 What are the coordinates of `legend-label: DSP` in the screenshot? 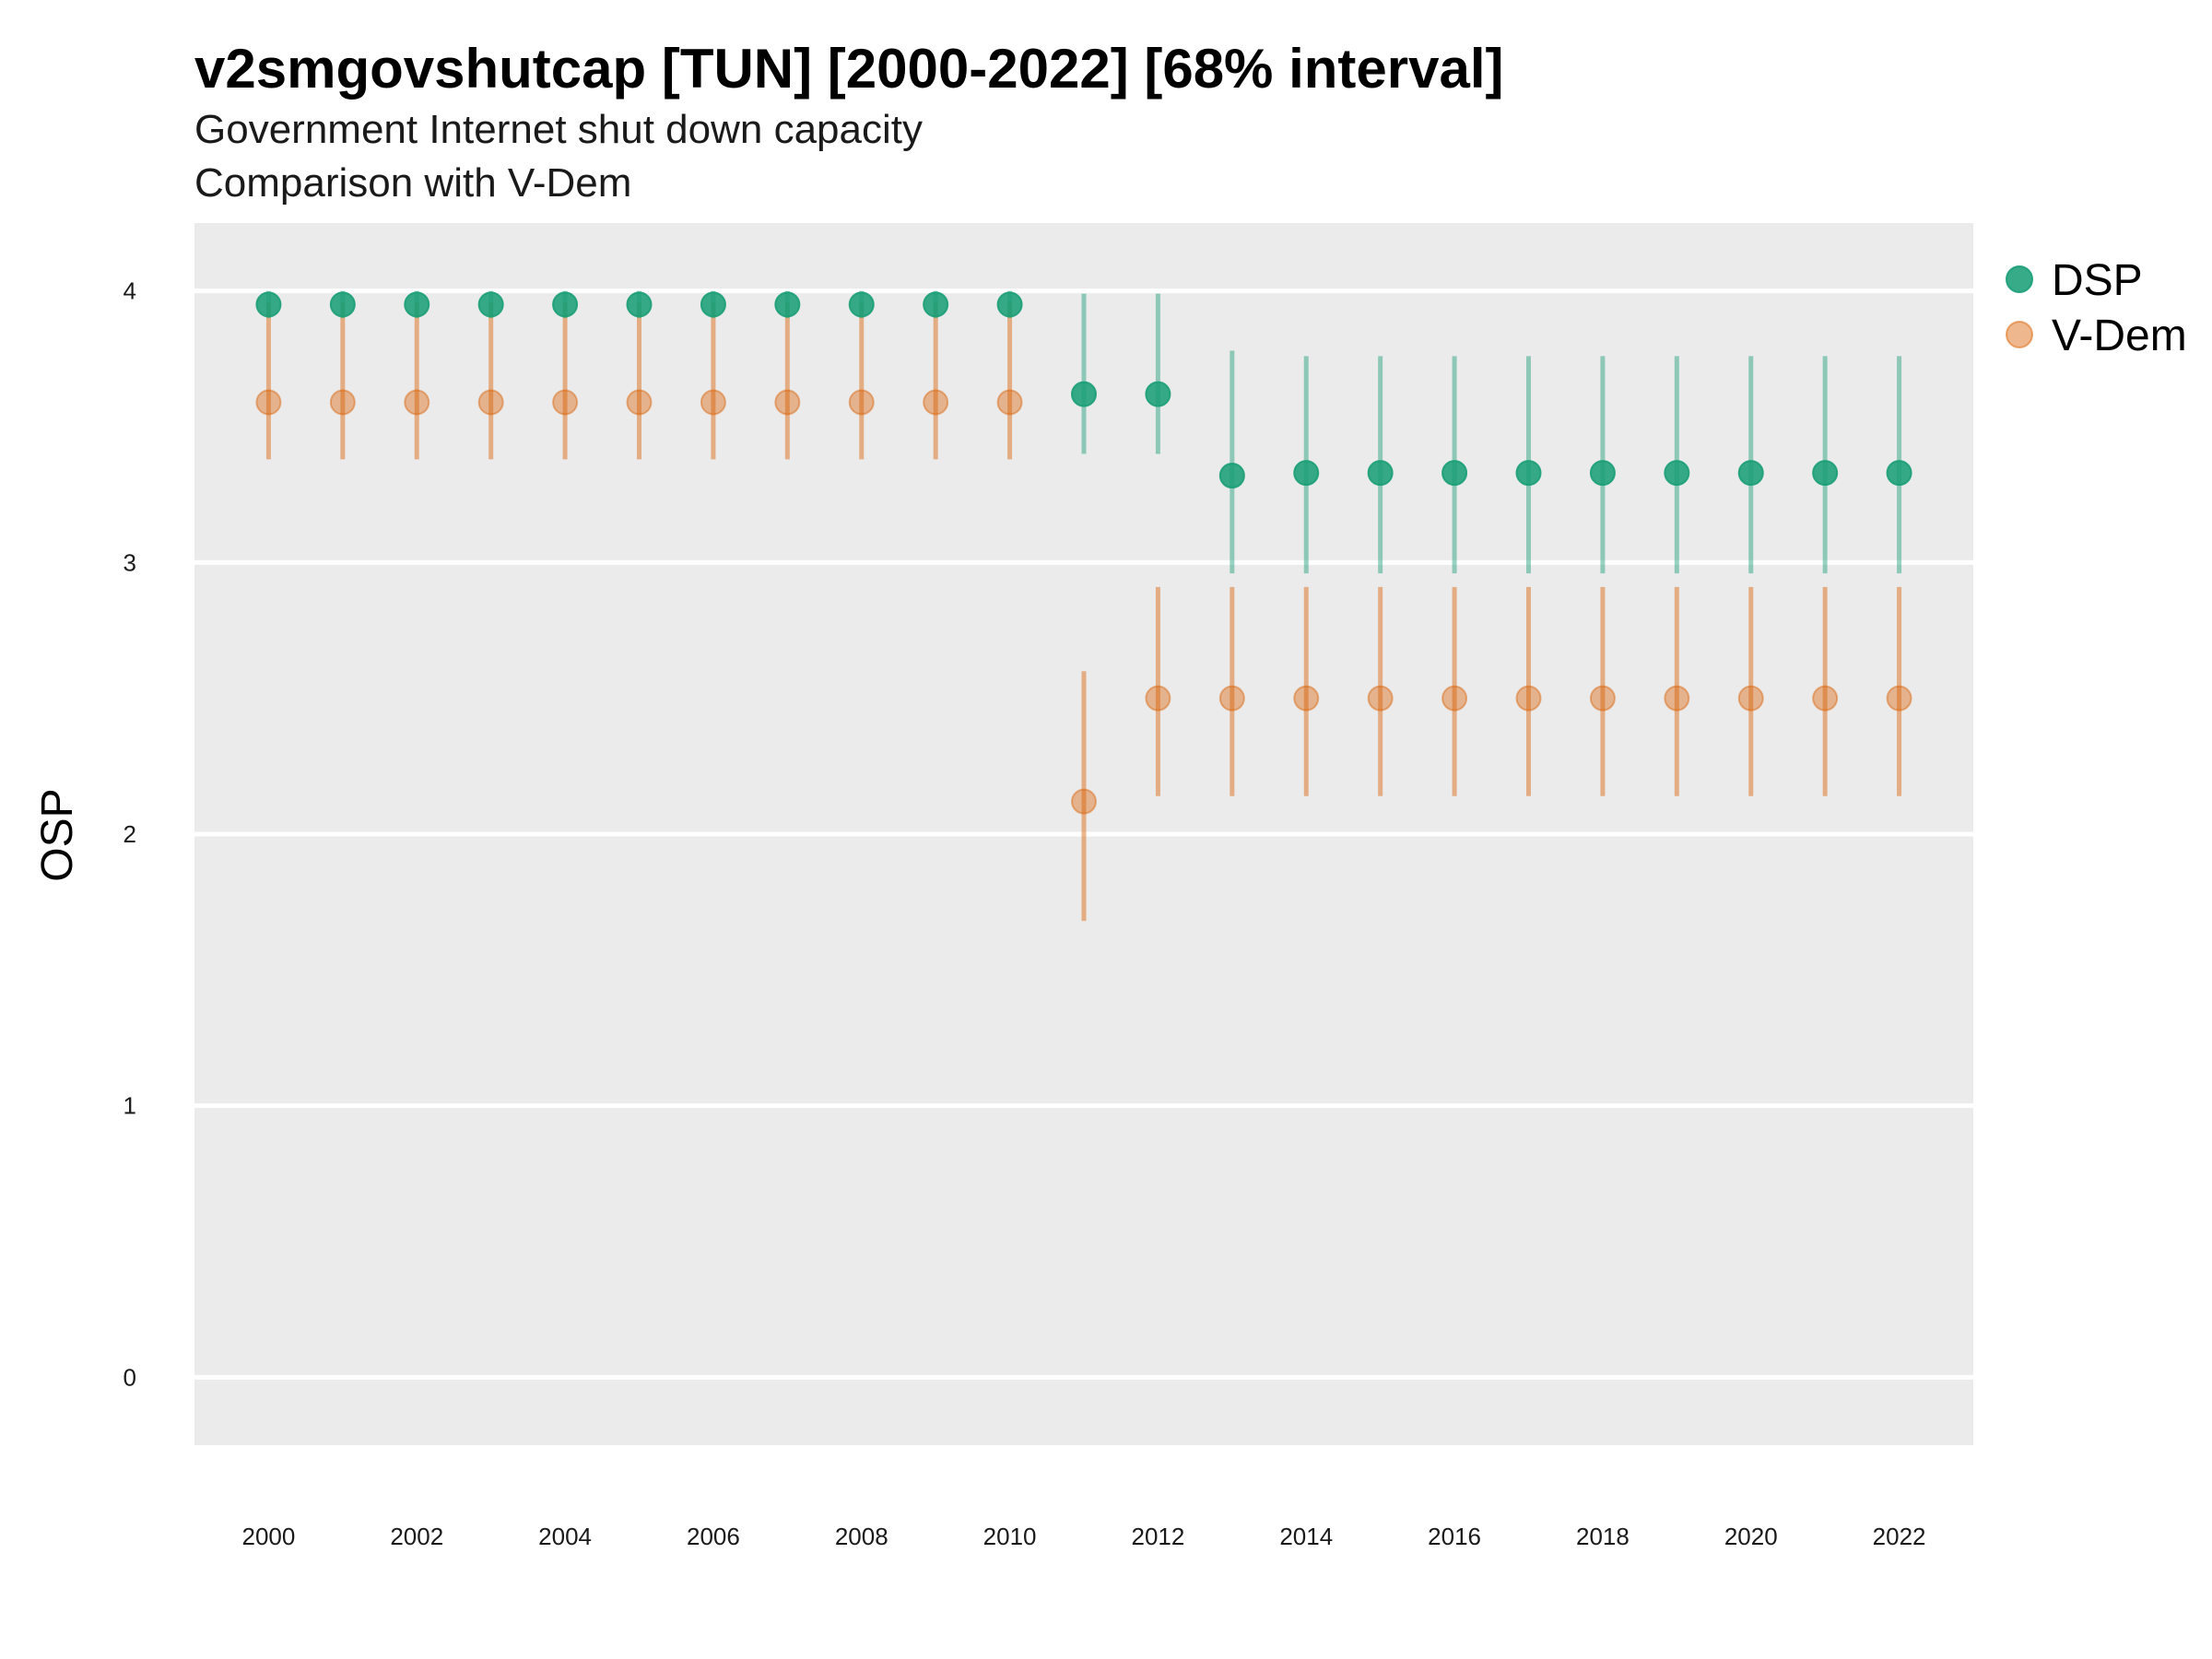 It's located at (2097, 280).